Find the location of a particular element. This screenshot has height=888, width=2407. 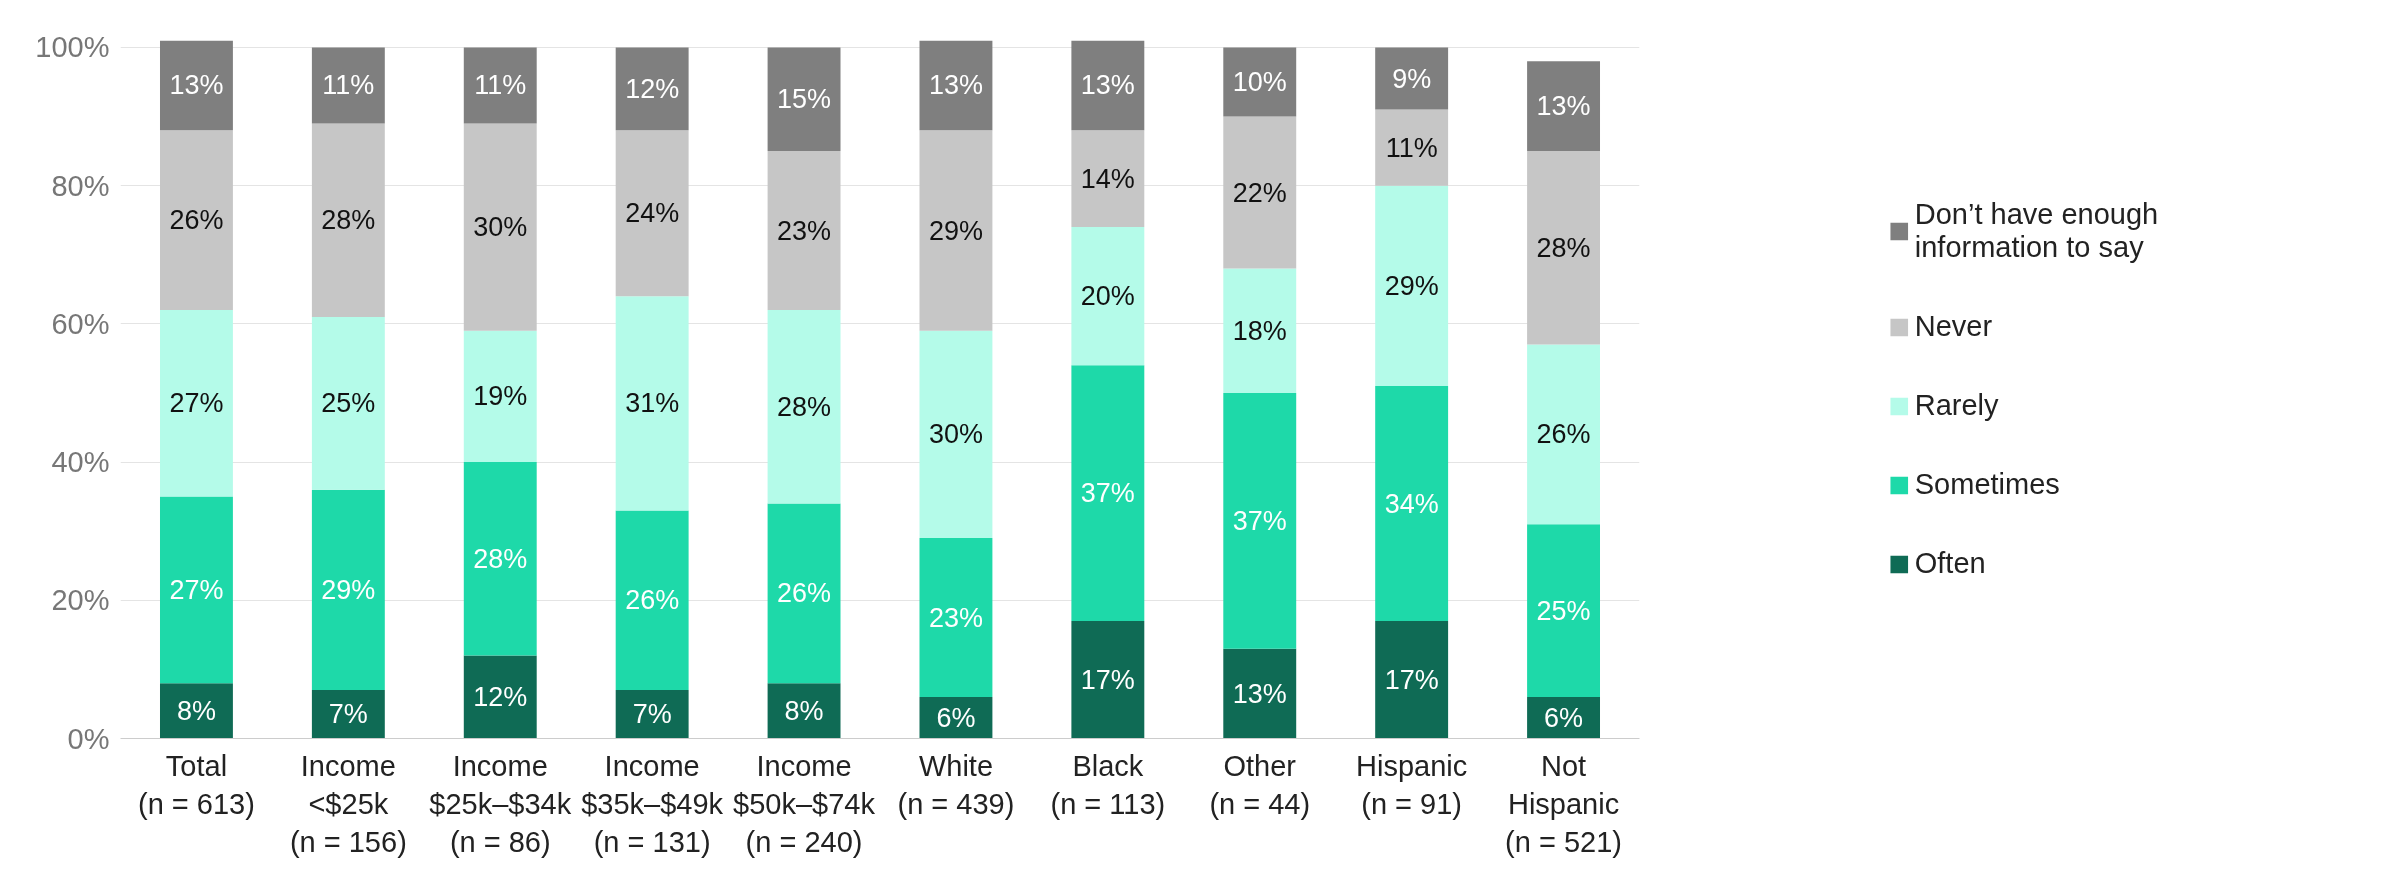

x-tick-label: Income $50k–$74k (n = 240) is located at coordinates (804, 804).